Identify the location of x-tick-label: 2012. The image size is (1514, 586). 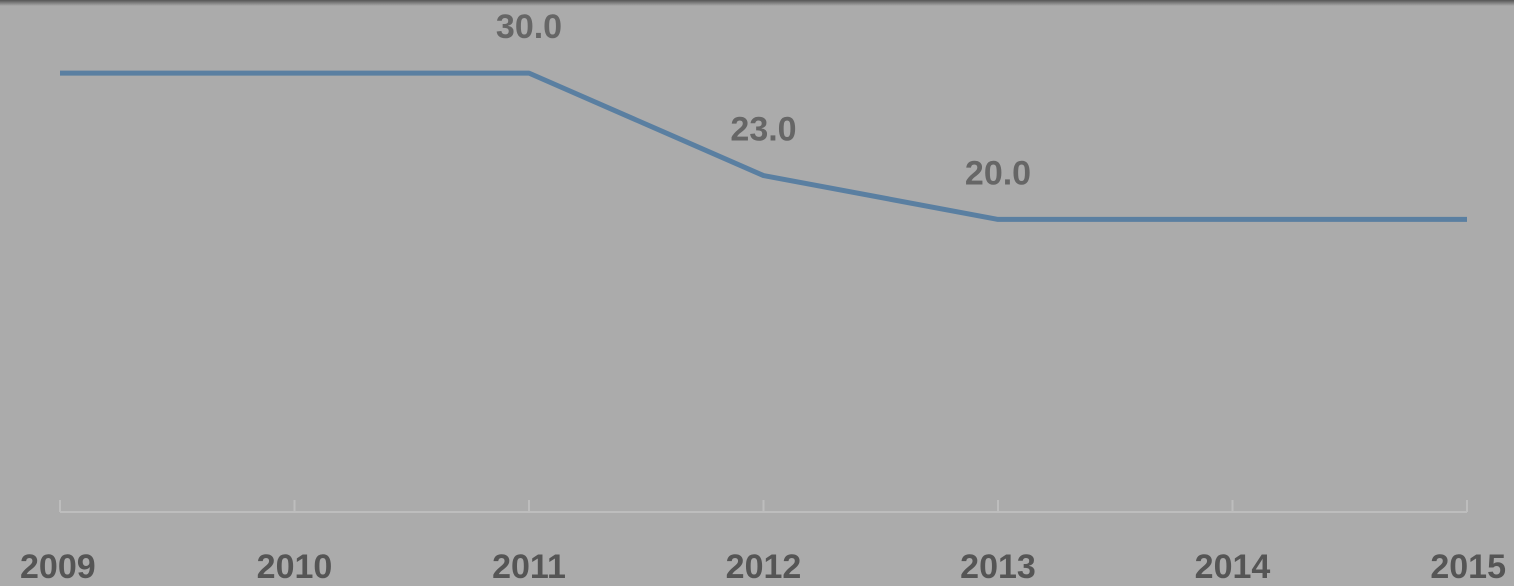
(764, 567).